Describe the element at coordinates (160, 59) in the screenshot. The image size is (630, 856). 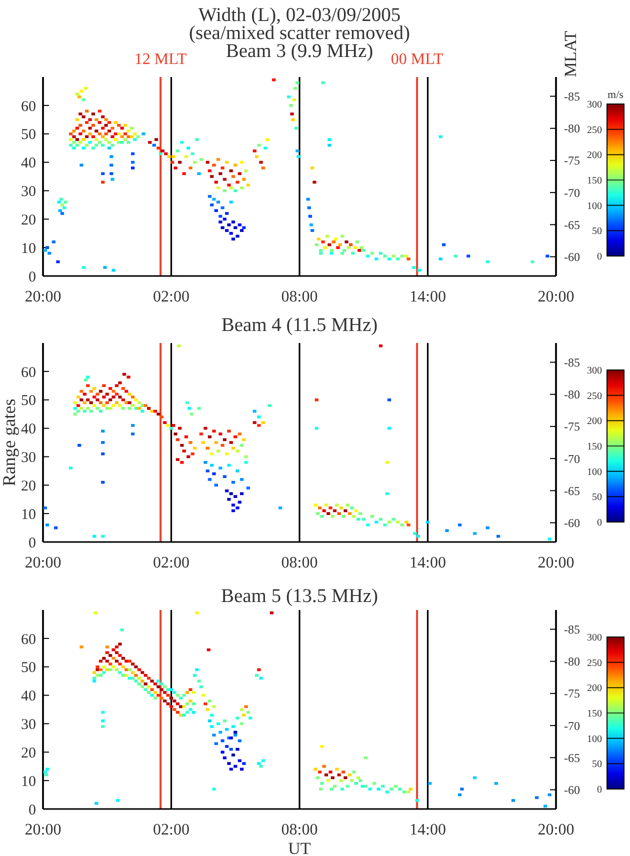
I see `ref-line-label: 12 MLT` at that location.